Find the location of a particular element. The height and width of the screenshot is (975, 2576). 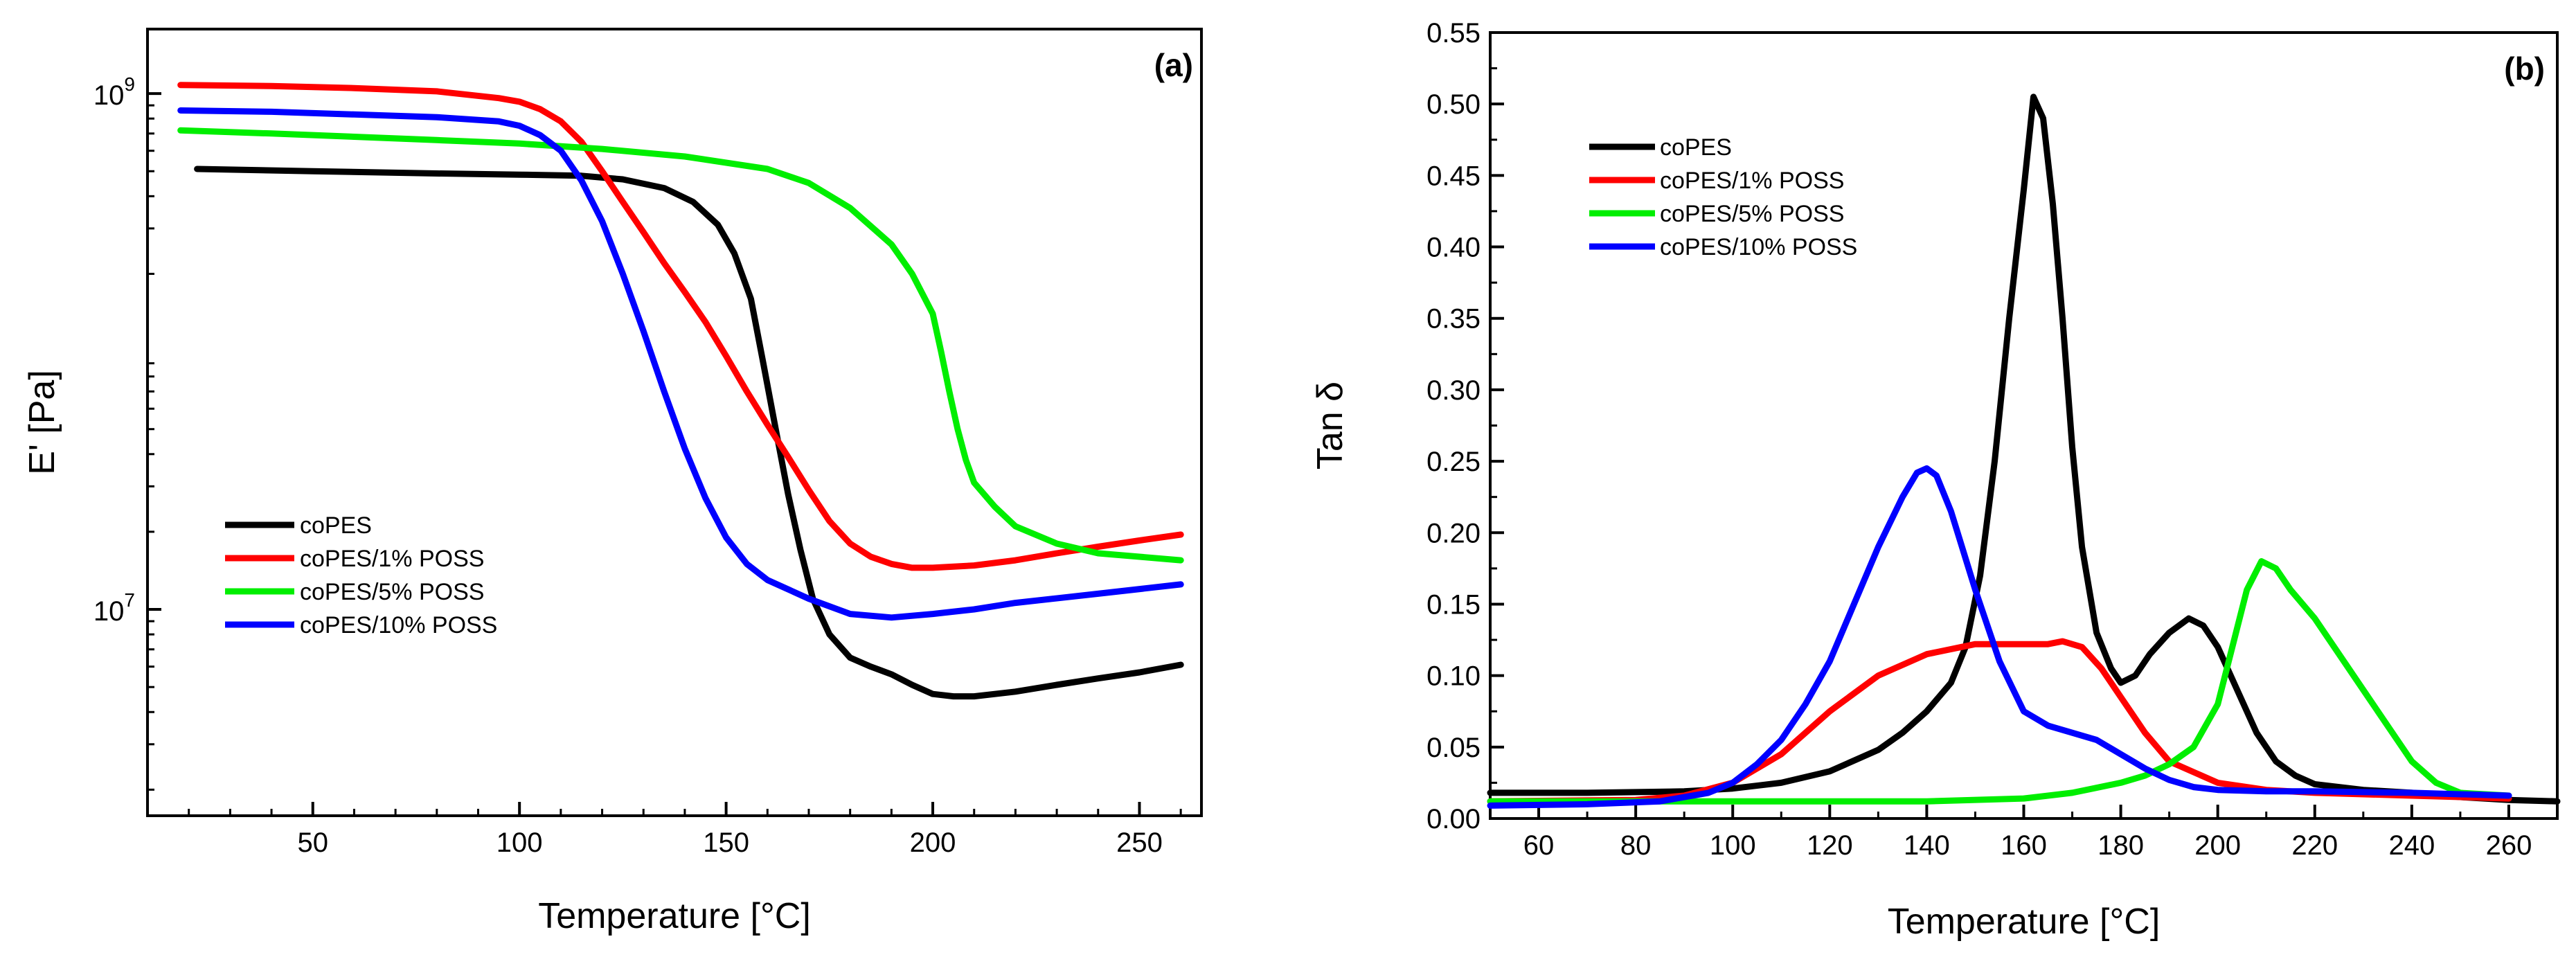

y-axis-title-b: Tan δ is located at coordinates (1330, 426).